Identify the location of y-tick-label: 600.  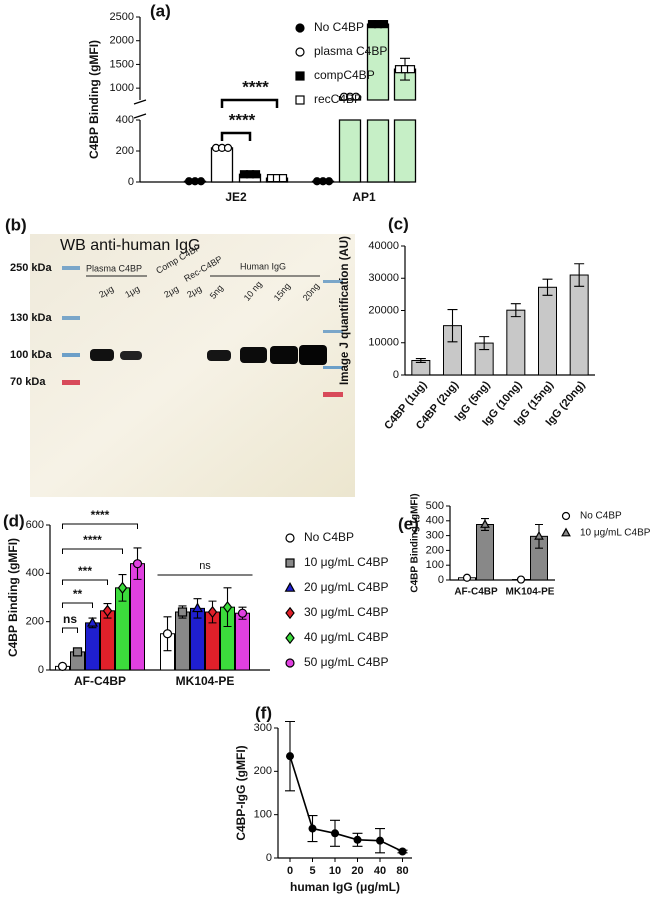
(35, 525).